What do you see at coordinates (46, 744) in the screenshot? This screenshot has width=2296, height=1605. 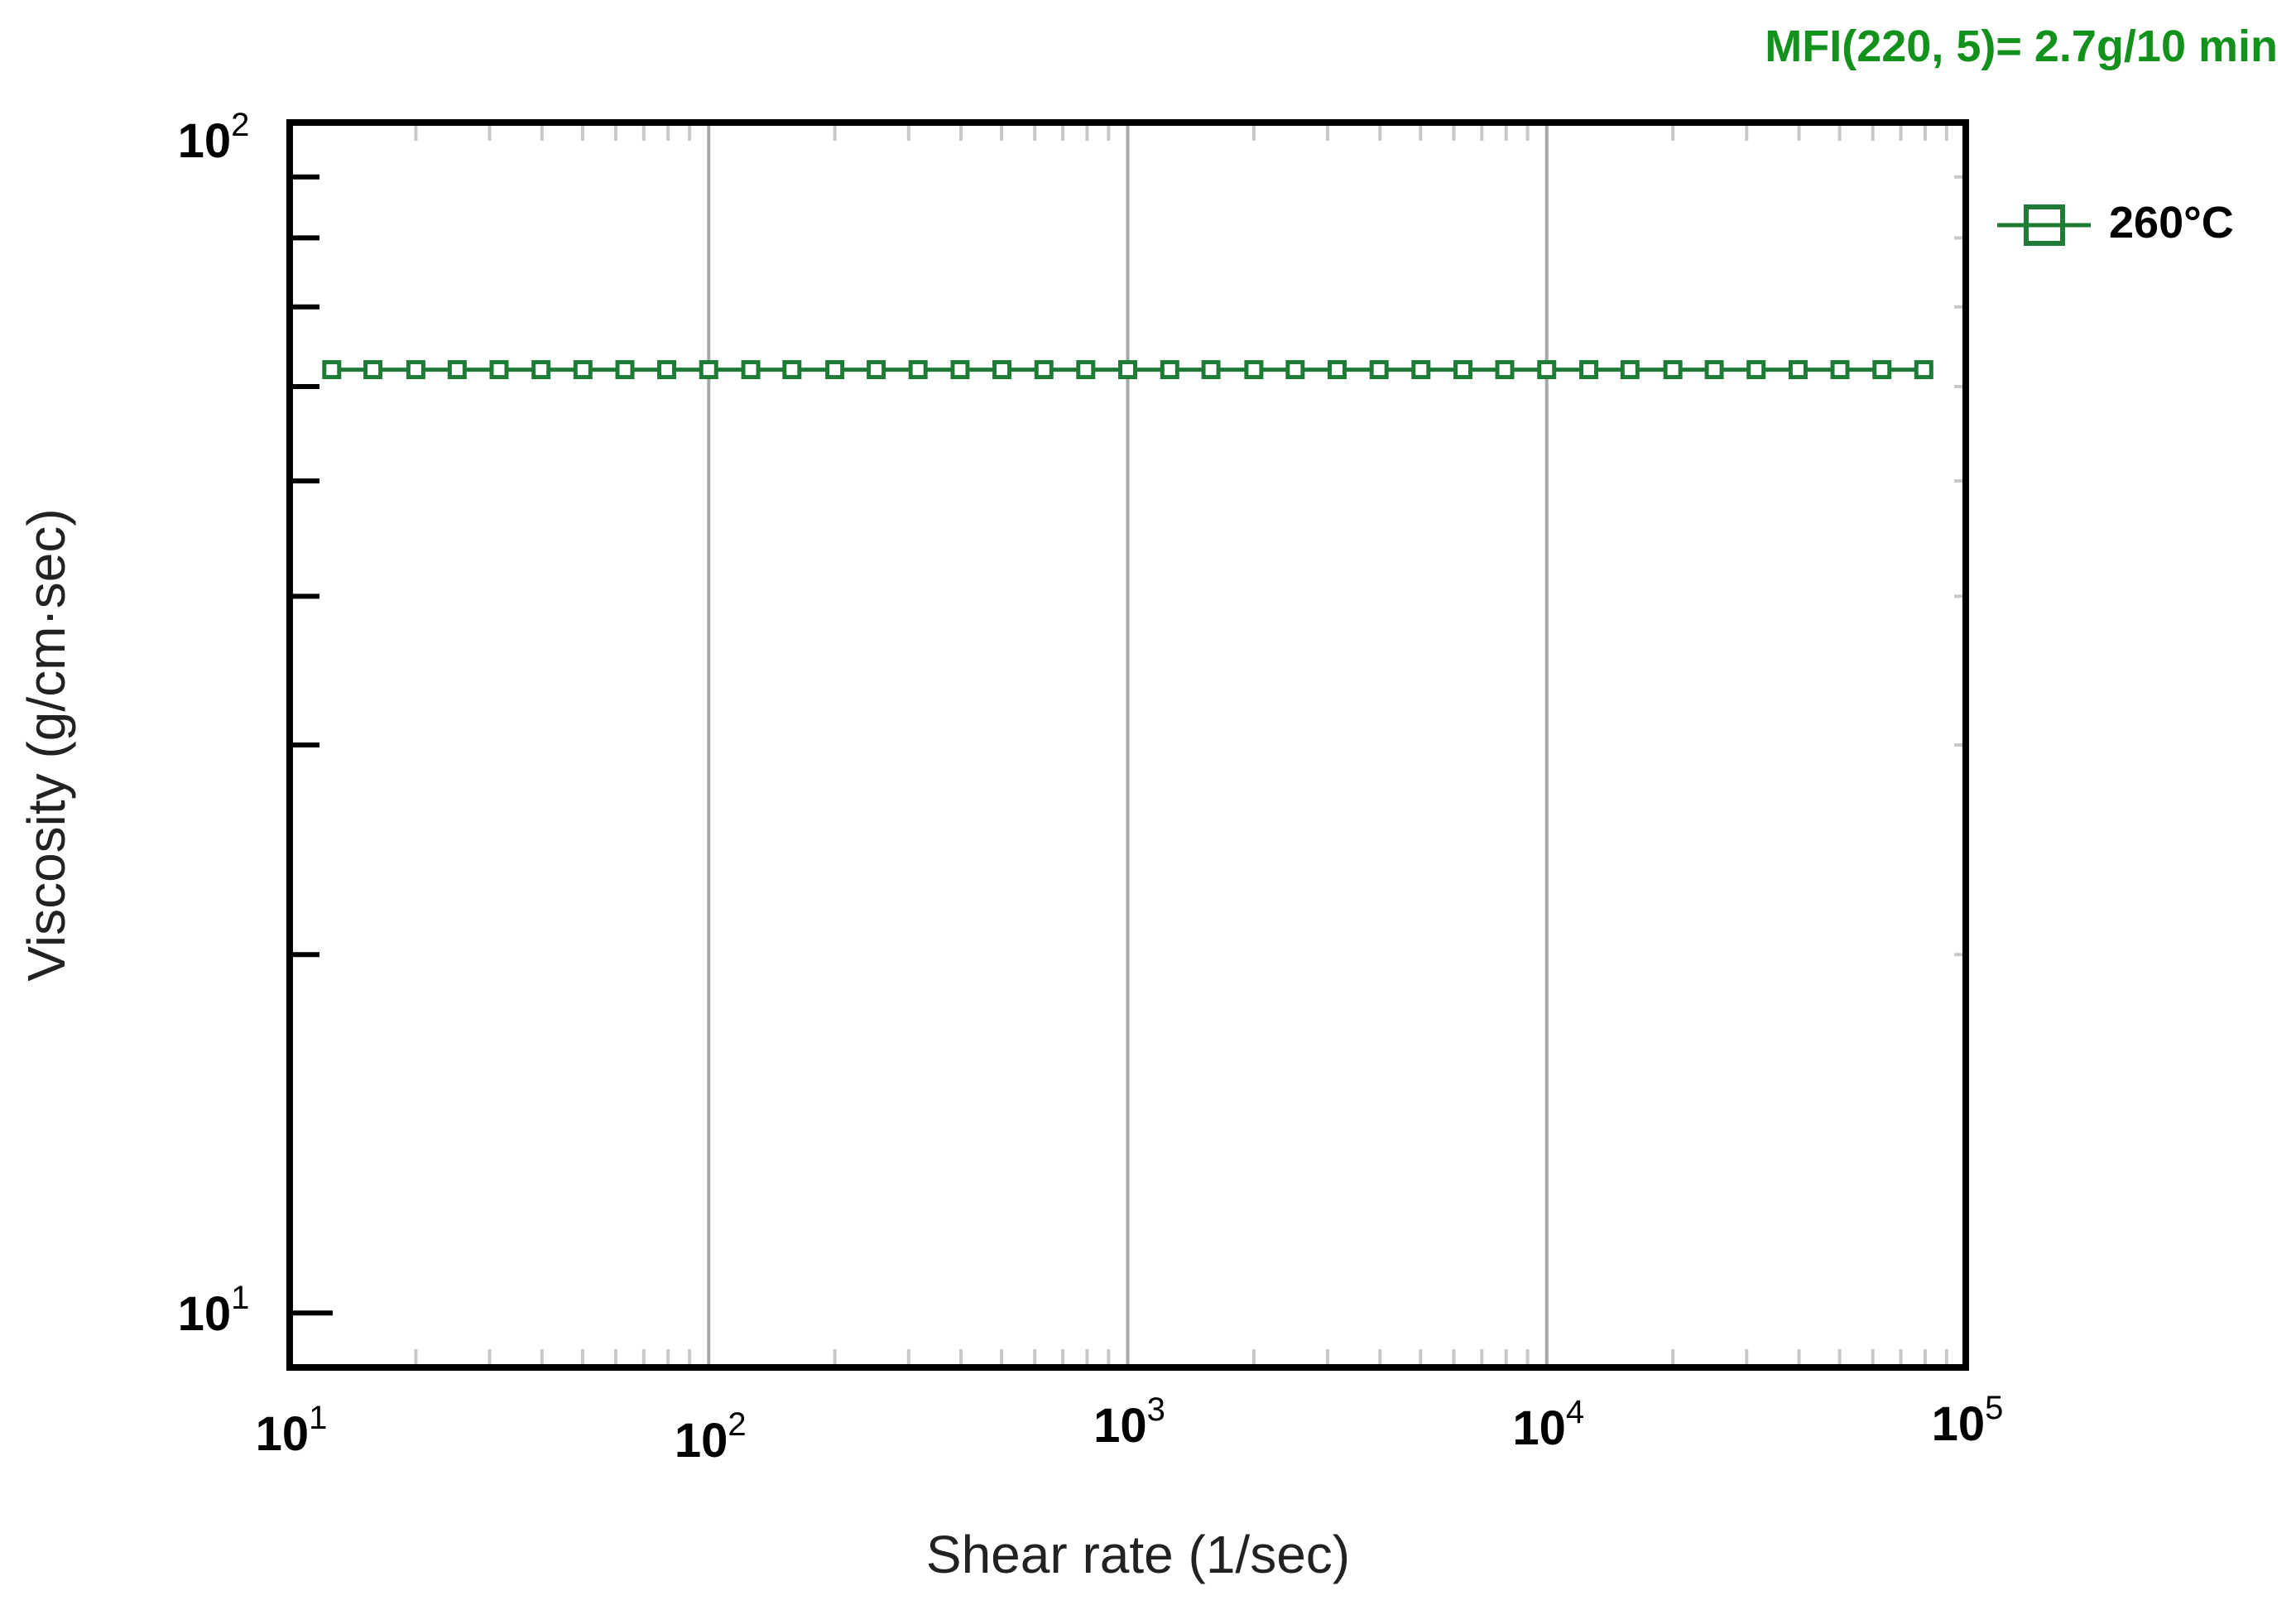 I see `y-axis-label: Viscosity (g/cm·sec)` at bounding box center [46, 744].